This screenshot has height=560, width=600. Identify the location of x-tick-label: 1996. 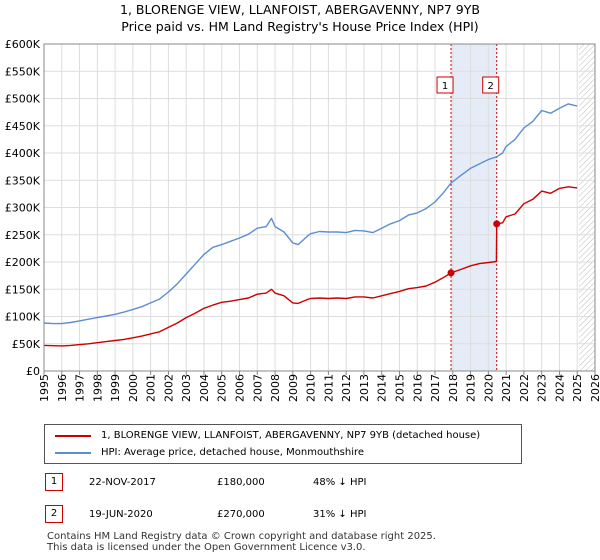
(62, 388).